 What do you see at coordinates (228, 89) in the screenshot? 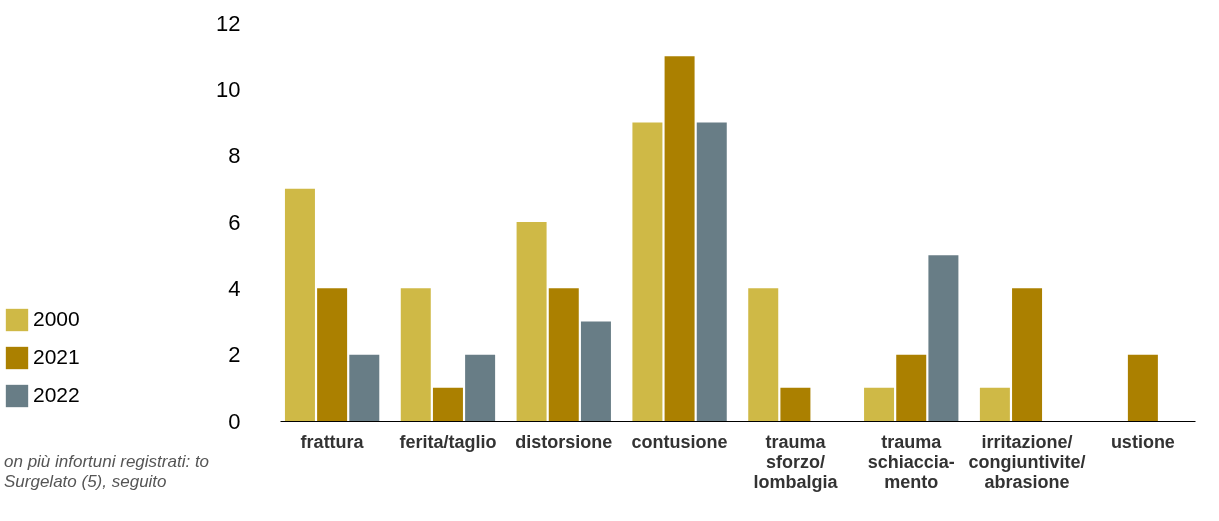
I see `y-tick-label: 10` at bounding box center [228, 89].